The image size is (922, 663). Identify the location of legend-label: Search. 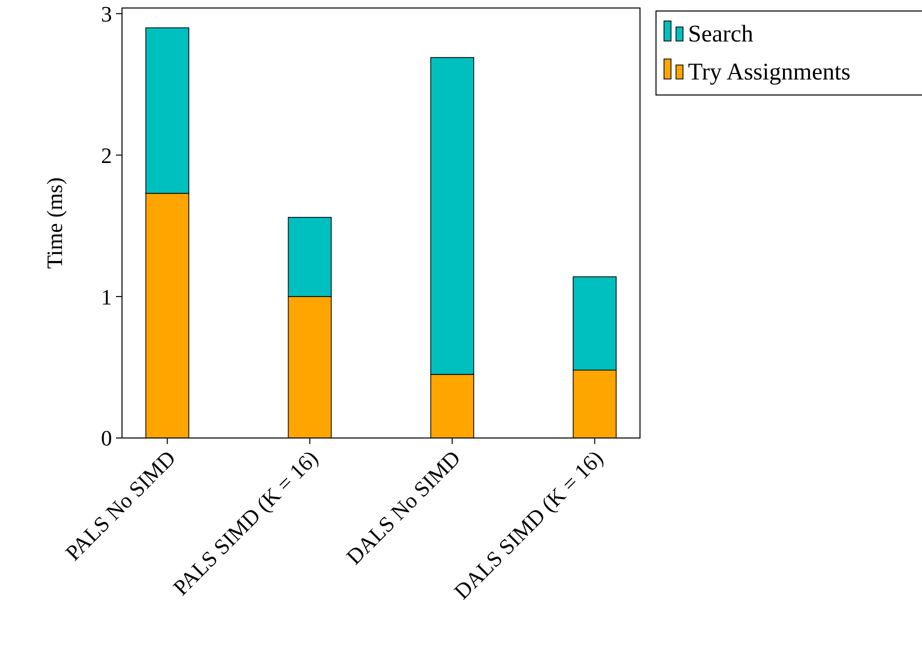
(721, 34).